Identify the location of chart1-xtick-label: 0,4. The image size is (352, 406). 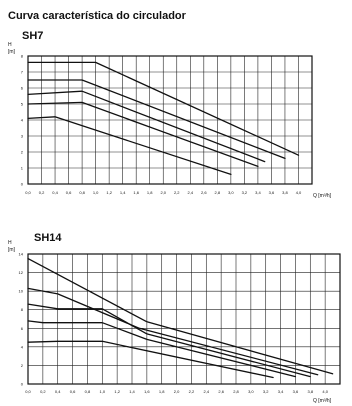
(55, 192).